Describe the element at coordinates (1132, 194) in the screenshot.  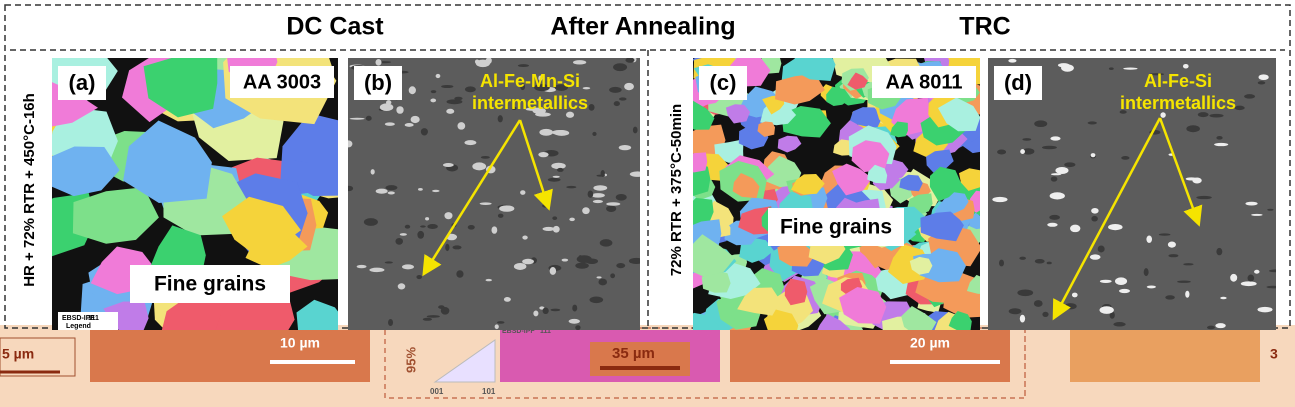
I see `panel-sem` at that location.